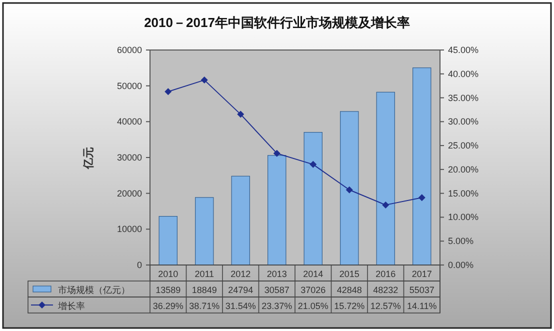 The image size is (554, 331). Describe the element at coordinates (168, 290) in the screenshot. I see `data-label: 13589` at that location.